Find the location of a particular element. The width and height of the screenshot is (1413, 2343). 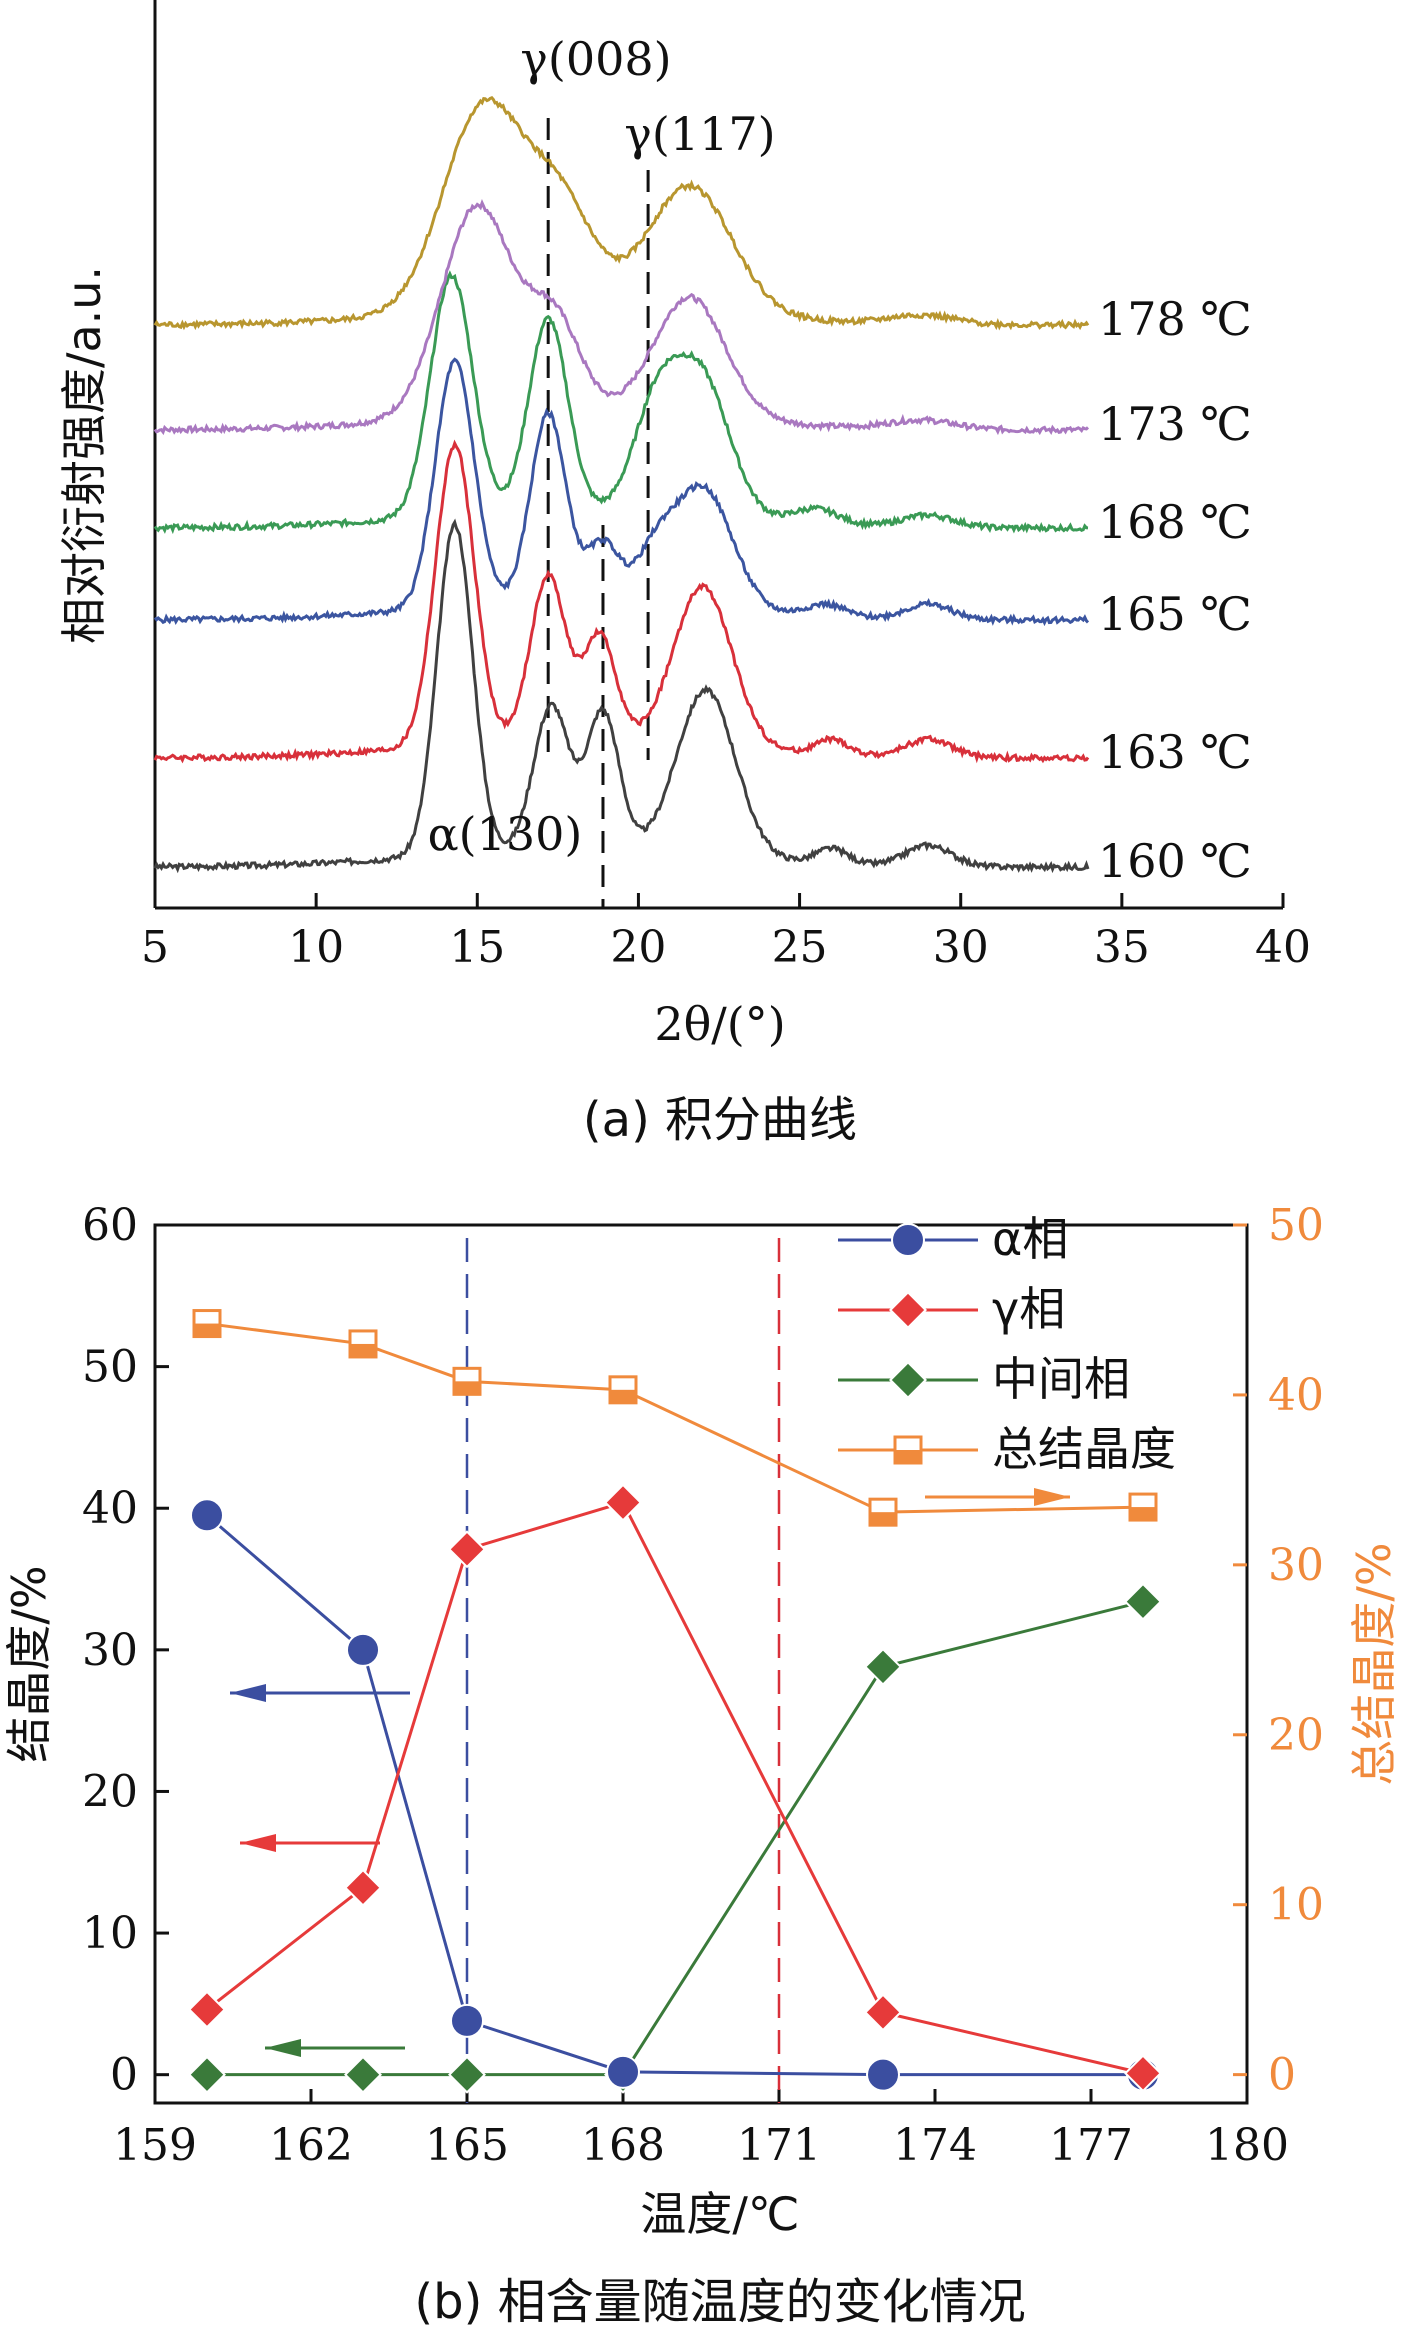

b-y-tick-label-1: 10 is located at coordinates (110, 1933).